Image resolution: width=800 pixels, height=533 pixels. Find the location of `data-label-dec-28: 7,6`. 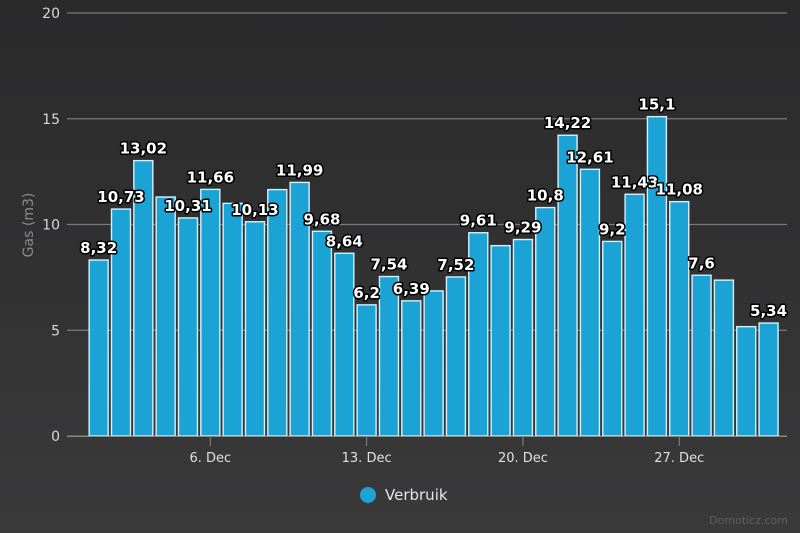

data-label-dec-28: 7,6 is located at coordinates (701, 263).